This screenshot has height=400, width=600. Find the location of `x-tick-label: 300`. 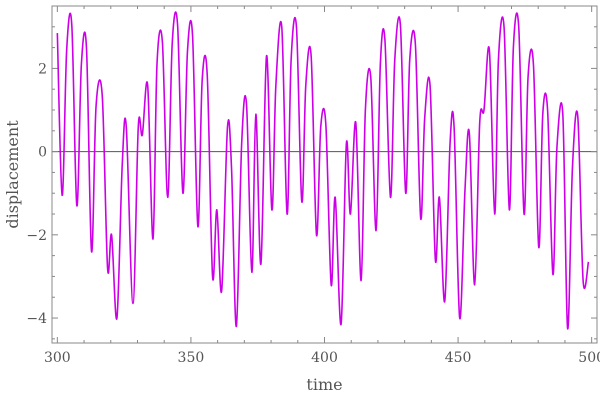

x-tick-label: 300 is located at coordinates (57, 358).